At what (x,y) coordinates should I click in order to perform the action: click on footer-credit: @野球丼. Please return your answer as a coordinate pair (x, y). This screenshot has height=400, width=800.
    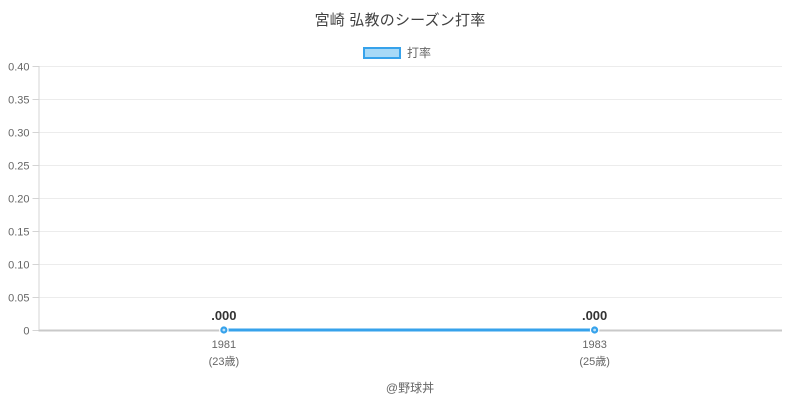
    Looking at the image, I should click on (410, 388).